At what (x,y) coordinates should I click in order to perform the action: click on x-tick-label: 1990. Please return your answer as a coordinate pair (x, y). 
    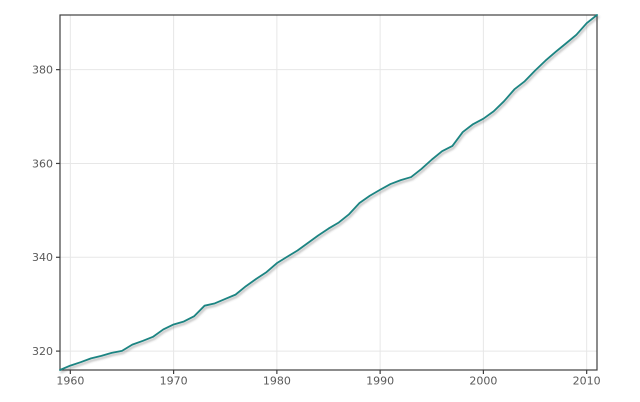
    Looking at the image, I should click on (380, 381).